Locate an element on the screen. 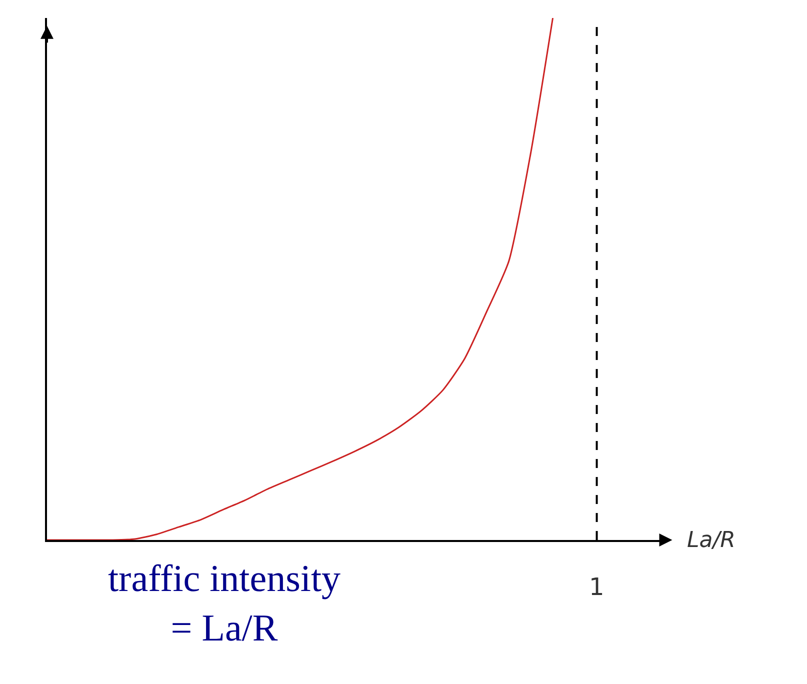 The width and height of the screenshot is (807, 684). text: La/R is located at coordinates (711, 540).